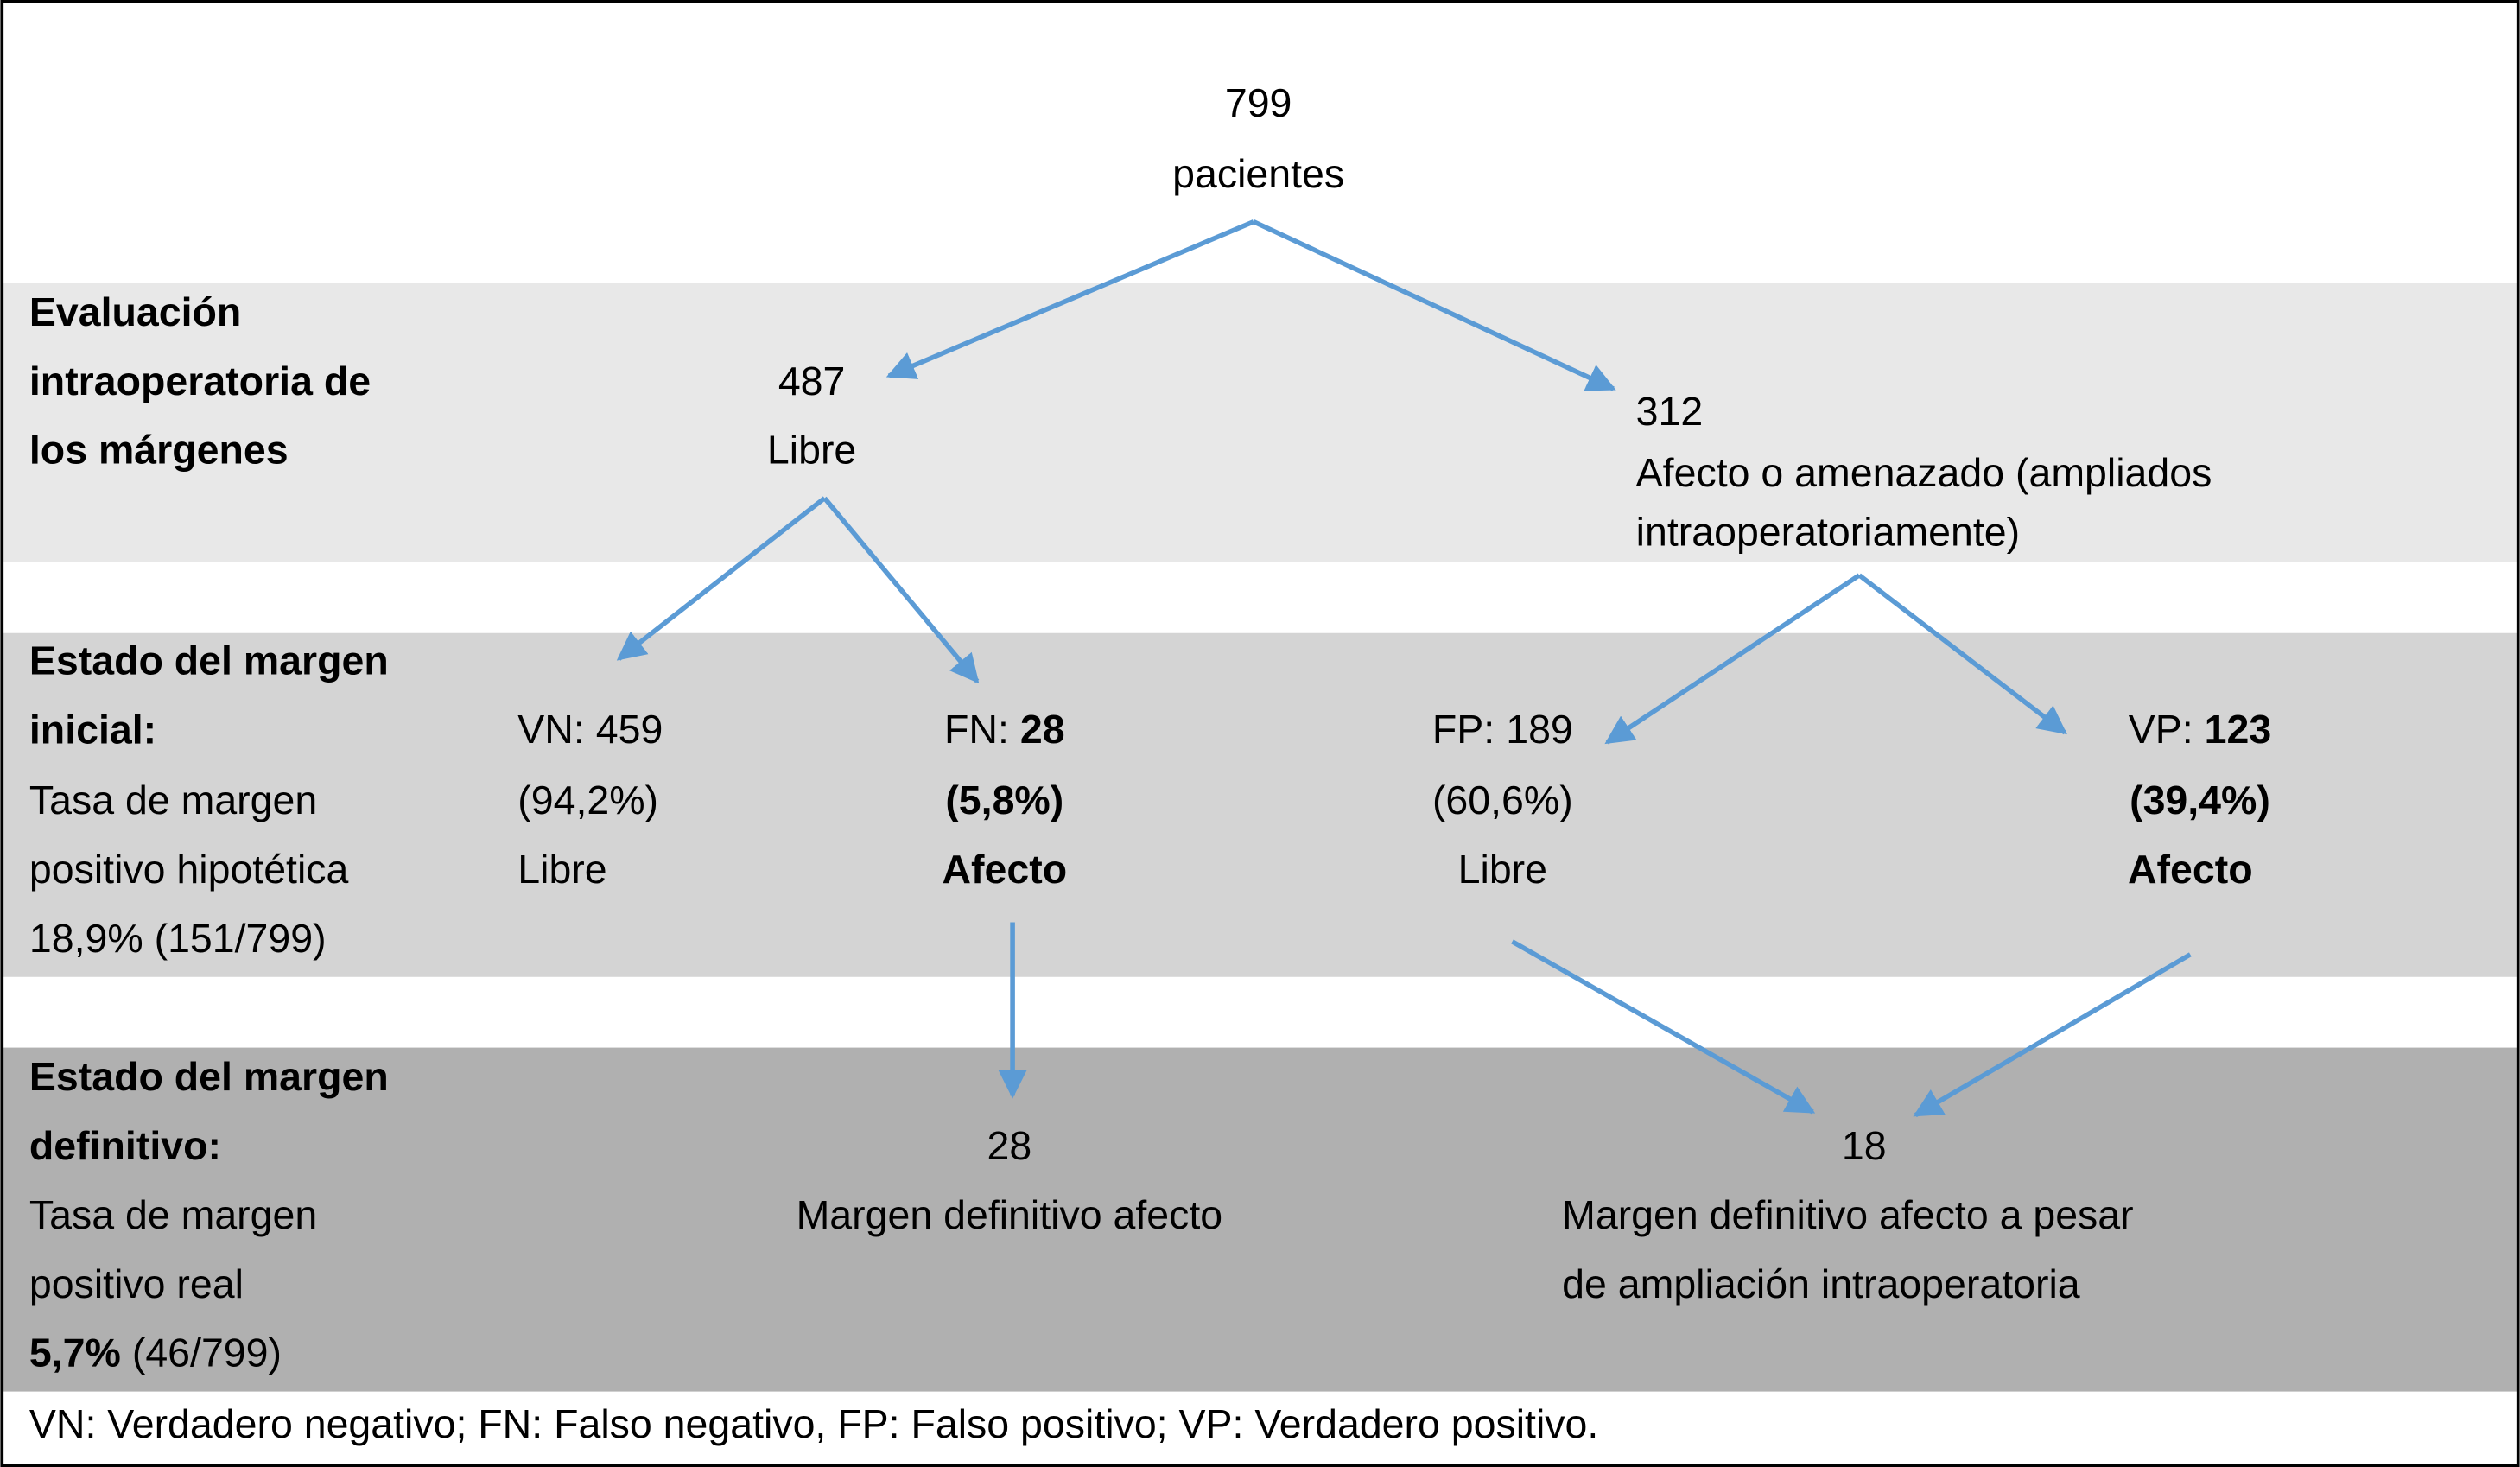  Describe the element at coordinates (1004, 800) in the screenshot. I see `node-percent: (5,8%)` at that location.